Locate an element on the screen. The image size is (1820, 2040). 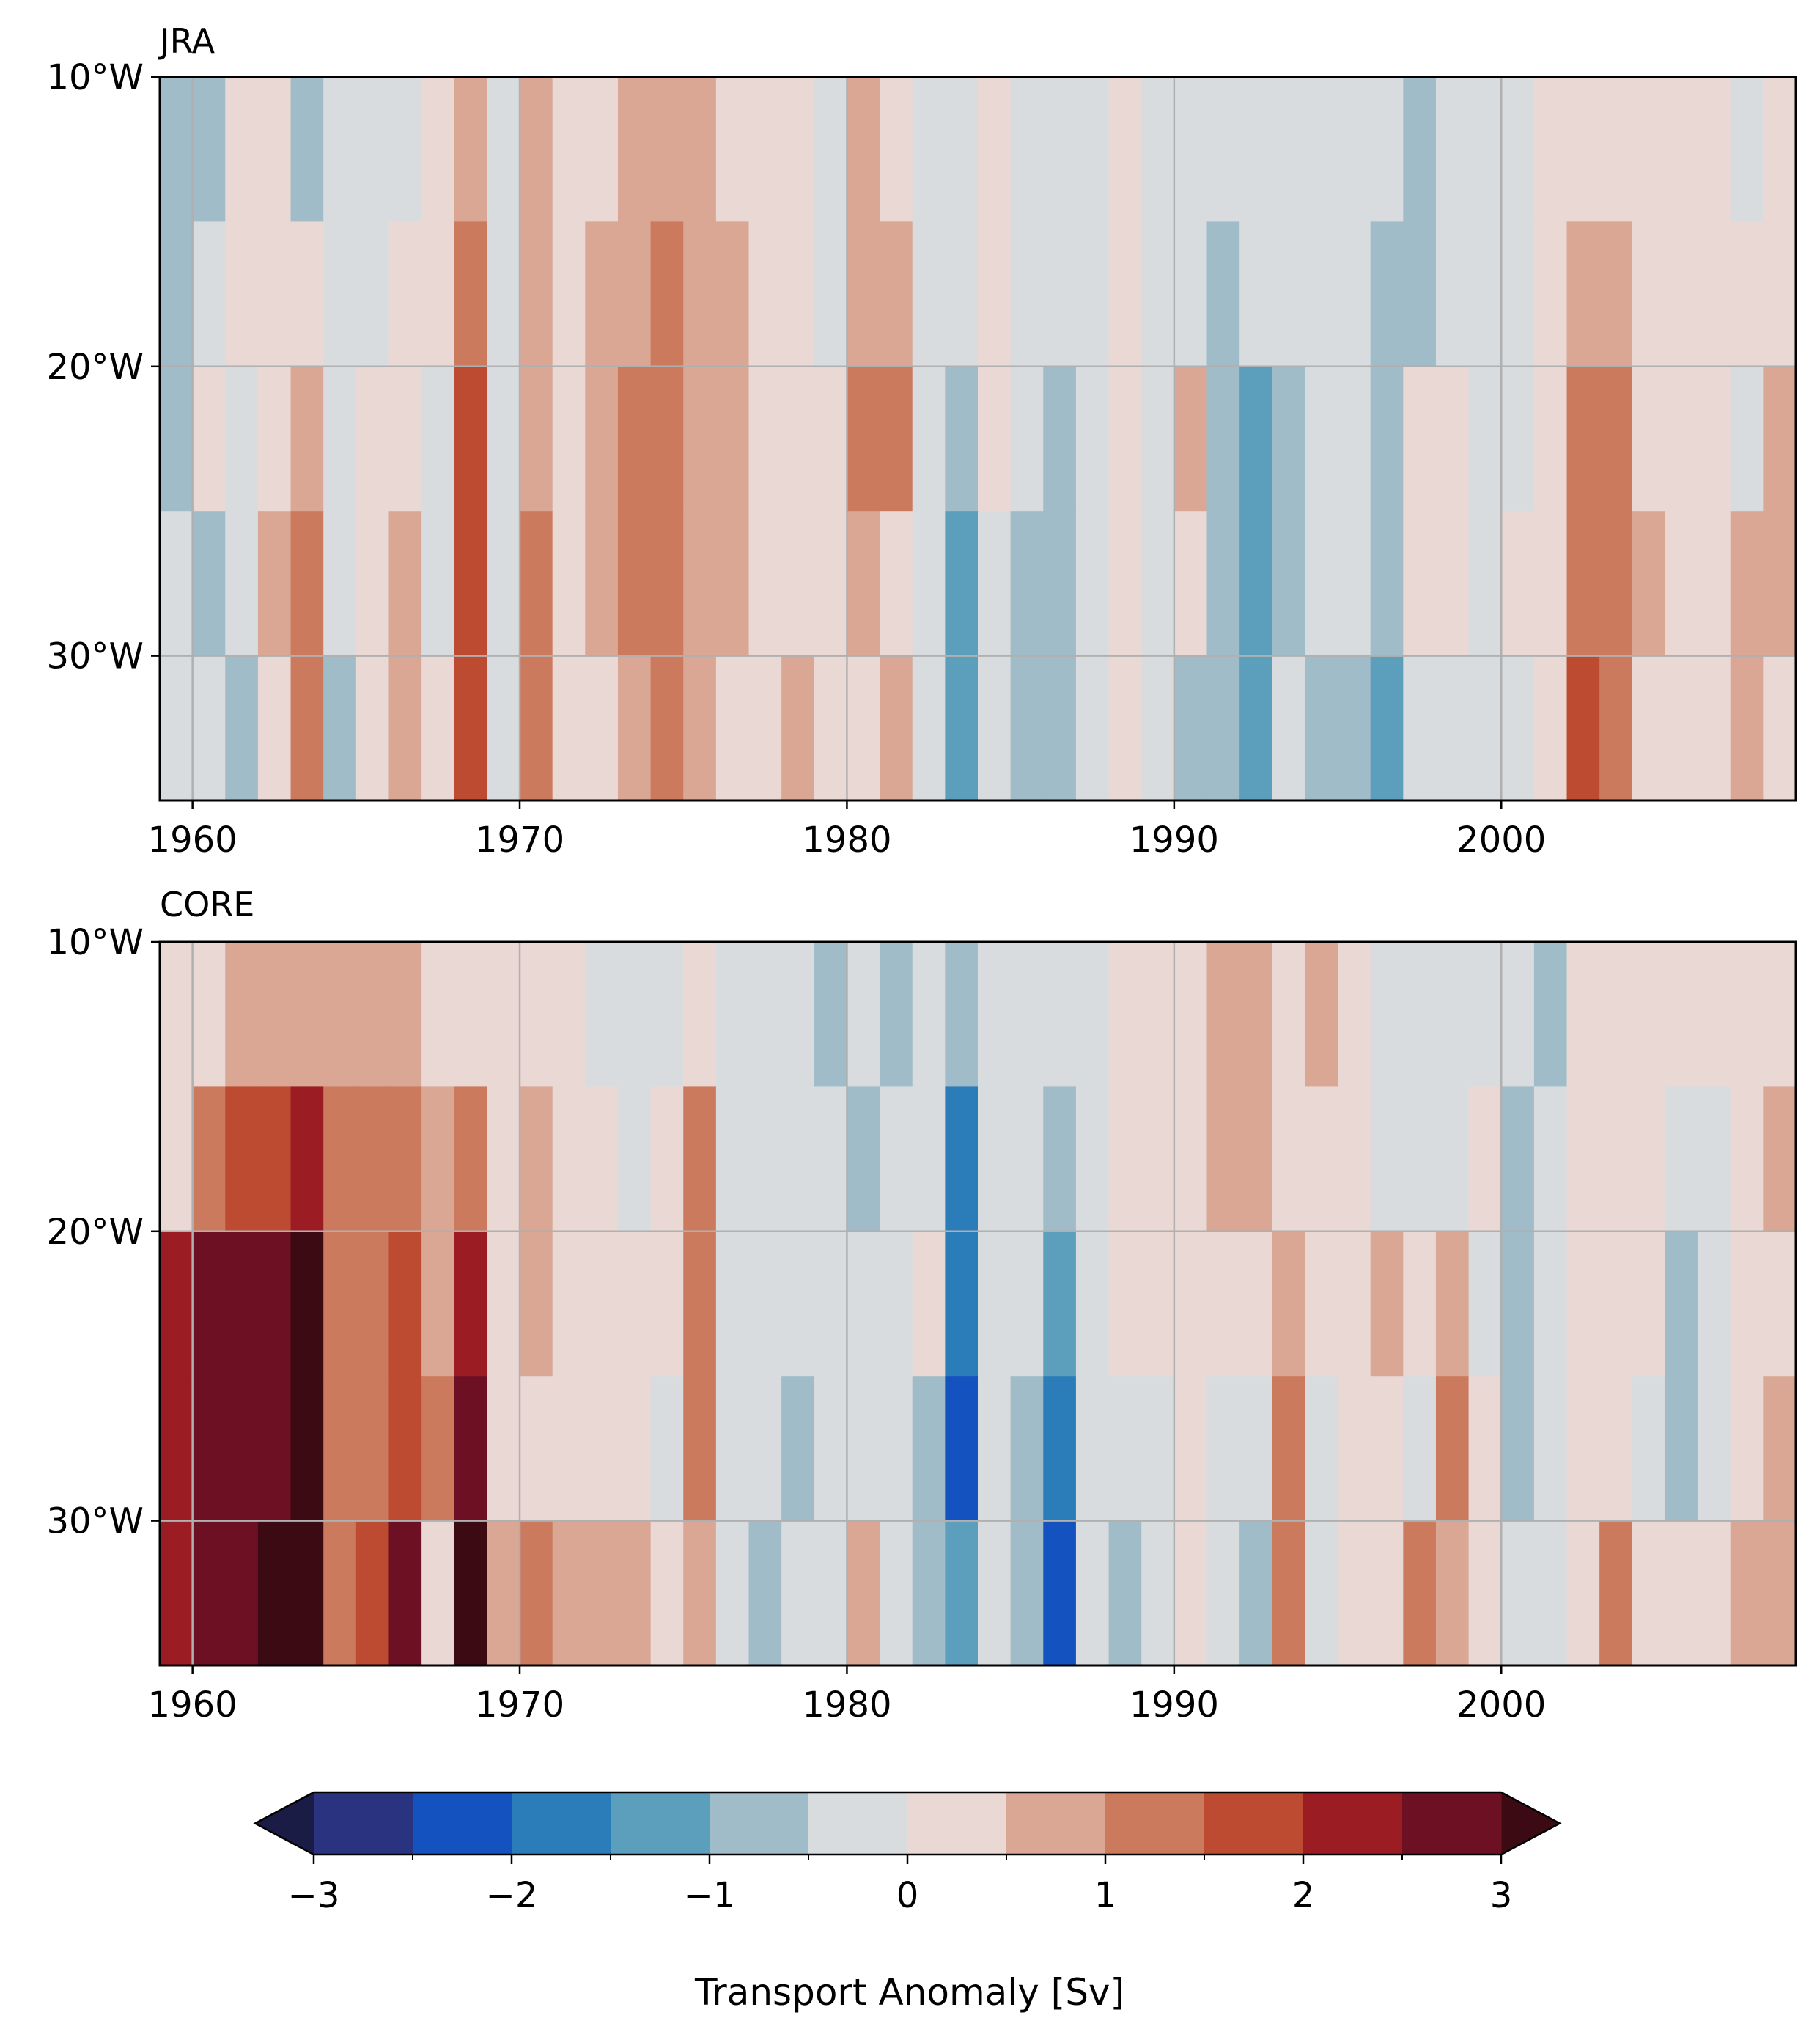
x-tick-label: 1970 is located at coordinates (519, 840).